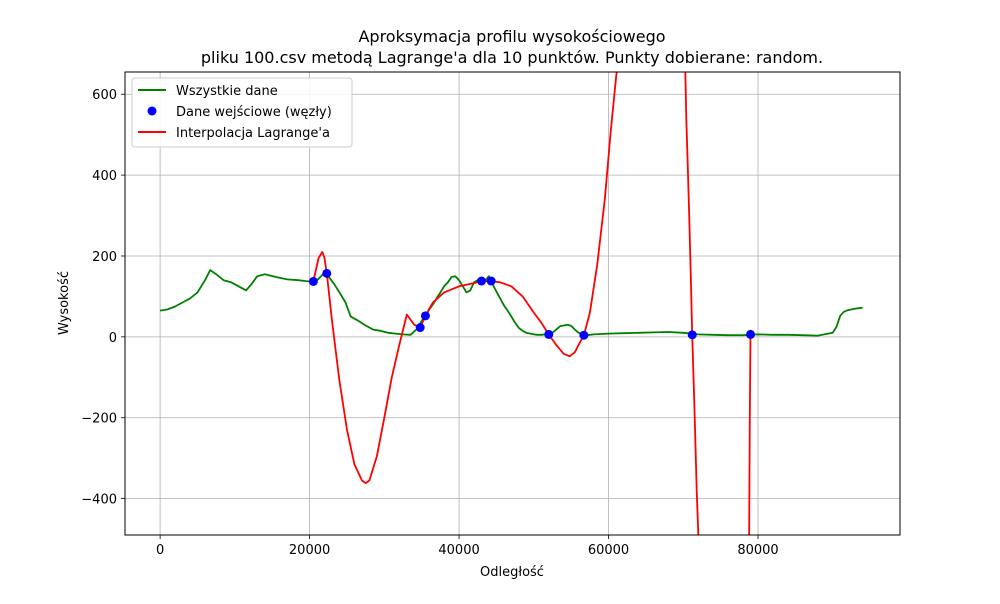 Image resolution: width=1000 pixels, height=604 pixels. Describe the element at coordinates (104, 176) in the screenshot. I see `y-tick-label: 400` at that location.